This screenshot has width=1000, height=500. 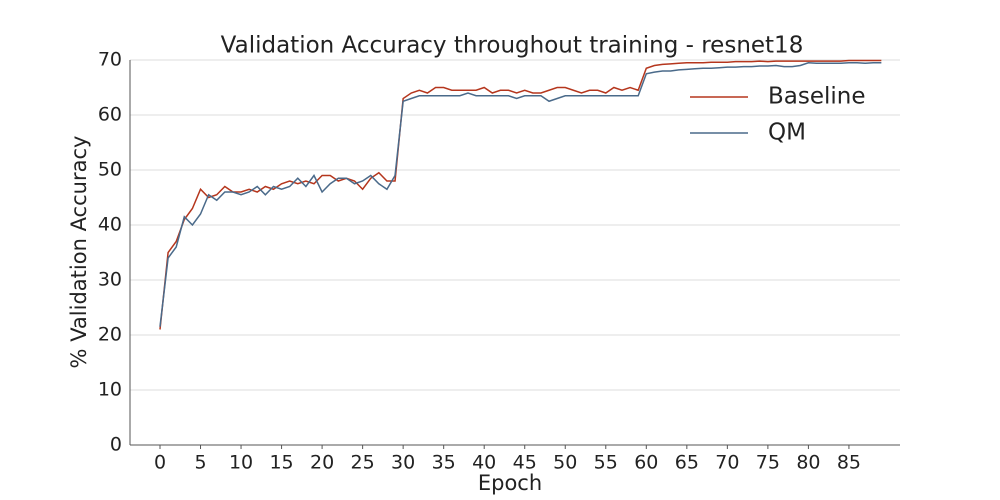 I want to click on x-tick-label: 55, so click(x=606, y=463).